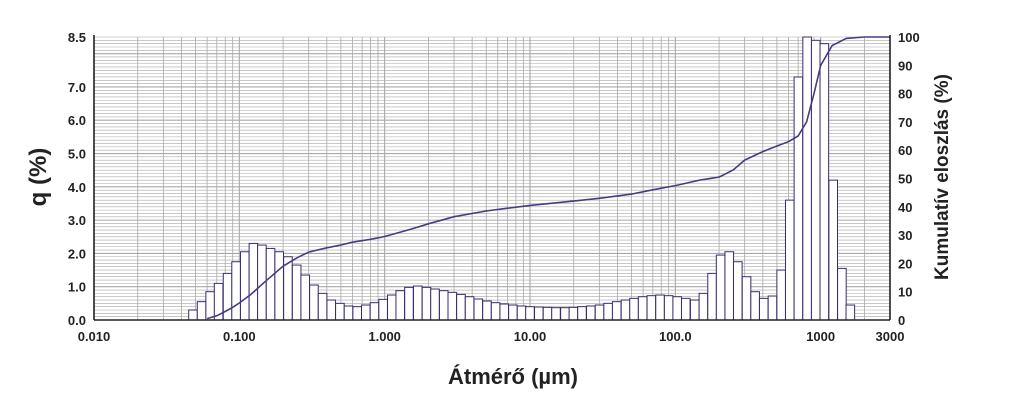  I want to click on y-tick-label: 4.0, so click(77, 187).